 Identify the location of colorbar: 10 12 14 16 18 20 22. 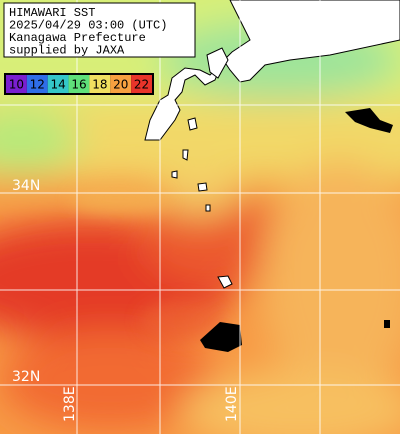
(79, 84).